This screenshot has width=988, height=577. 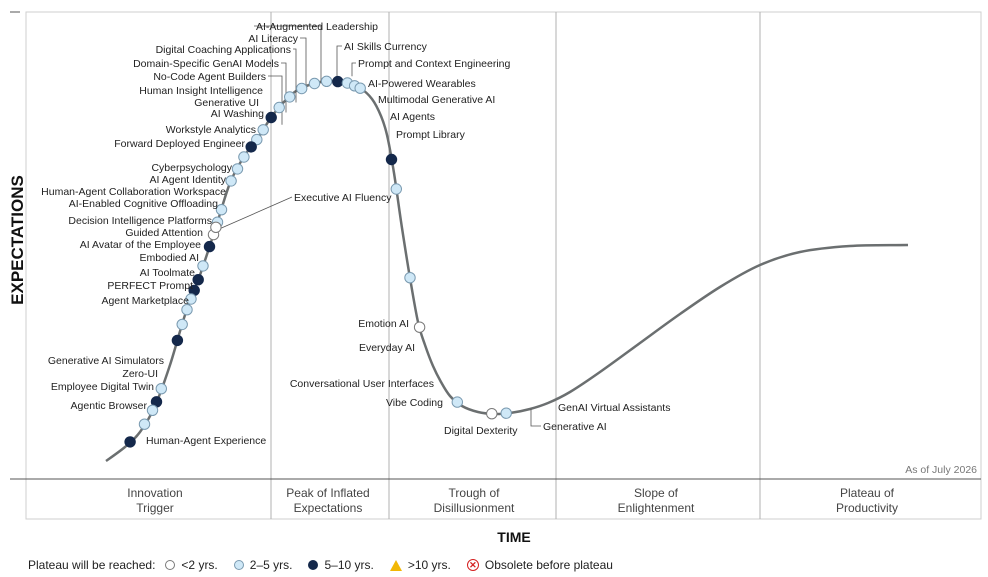 What do you see at coordinates (154, 500) in the screenshot?
I see `phase-label-innovation-trigger: Innovation Trigger` at bounding box center [154, 500].